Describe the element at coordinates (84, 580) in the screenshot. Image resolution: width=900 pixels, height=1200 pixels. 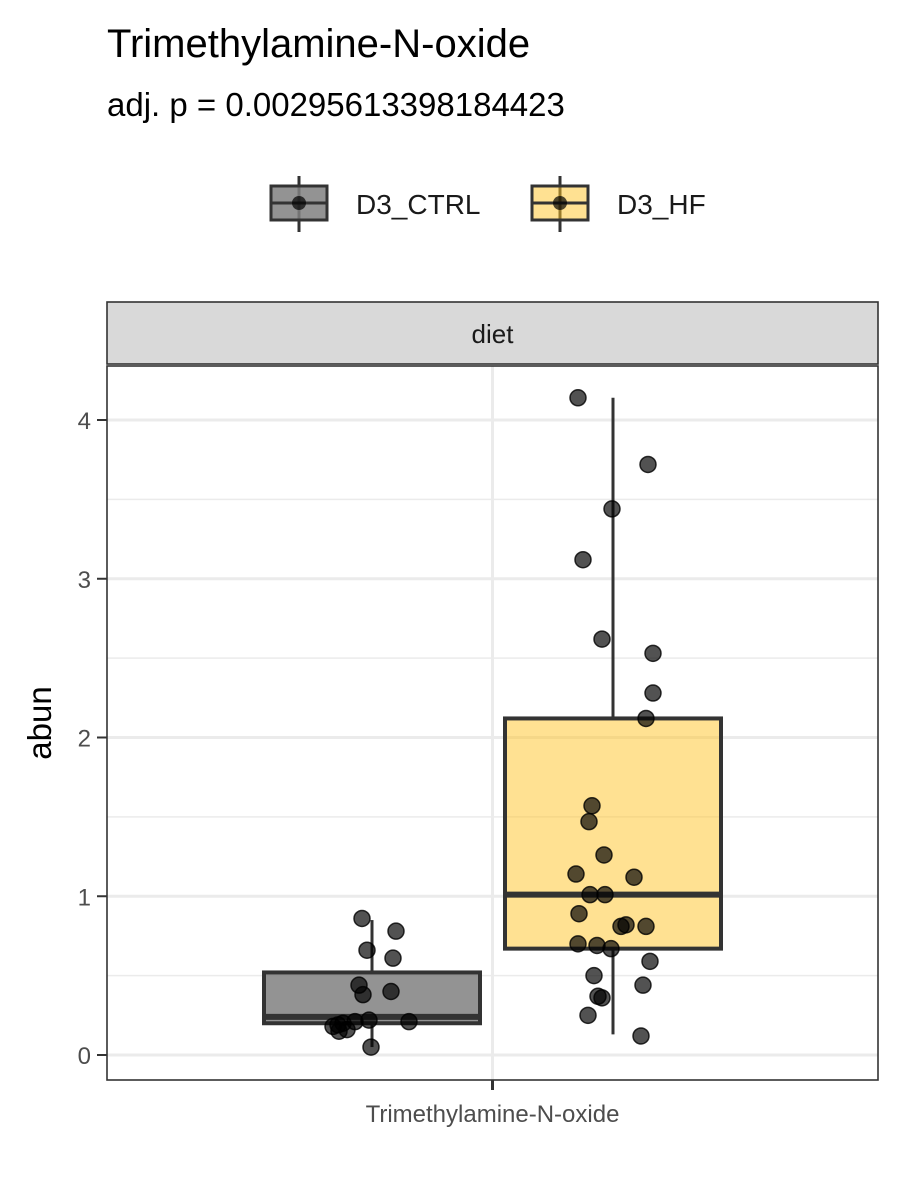
I see `y-tick-label: 3` at that location.